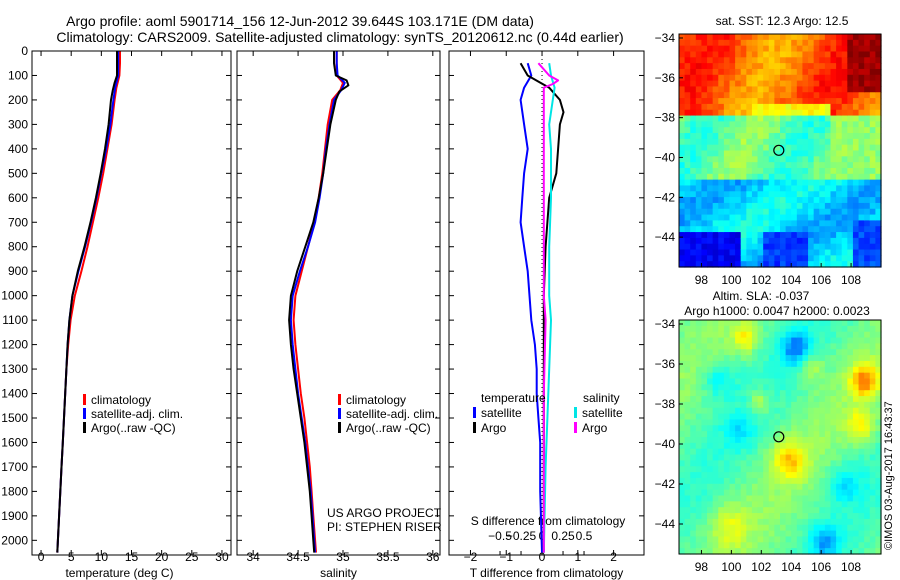 This screenshot has height=580, width=900. I want to click on legend-entry: climatology, so click(376, 400).